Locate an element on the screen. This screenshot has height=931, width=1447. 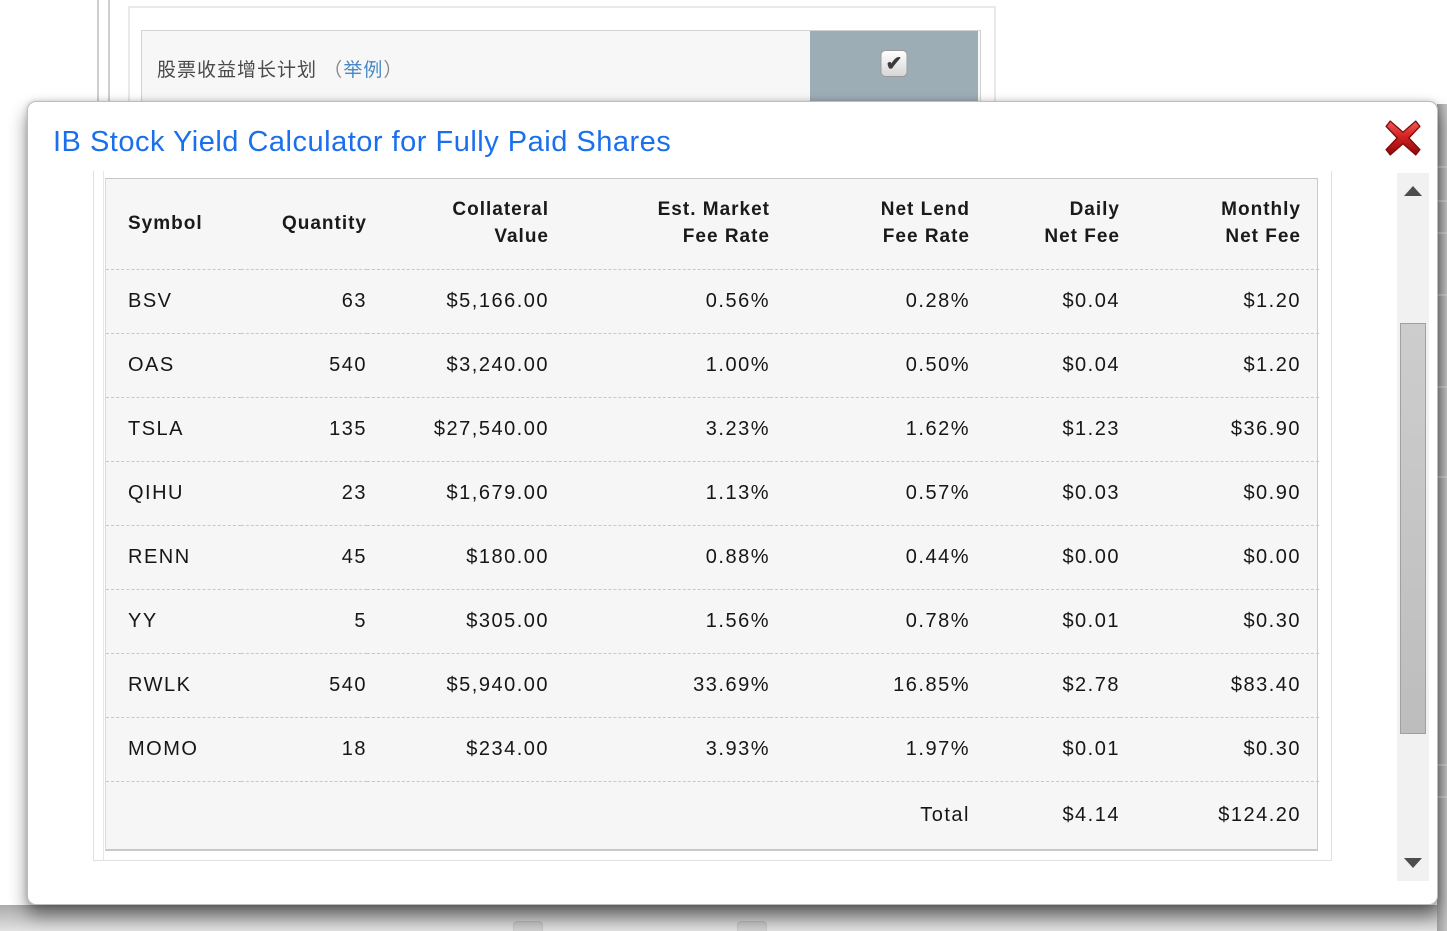
table-cell: TSLA is located at coordinates (173, 429).